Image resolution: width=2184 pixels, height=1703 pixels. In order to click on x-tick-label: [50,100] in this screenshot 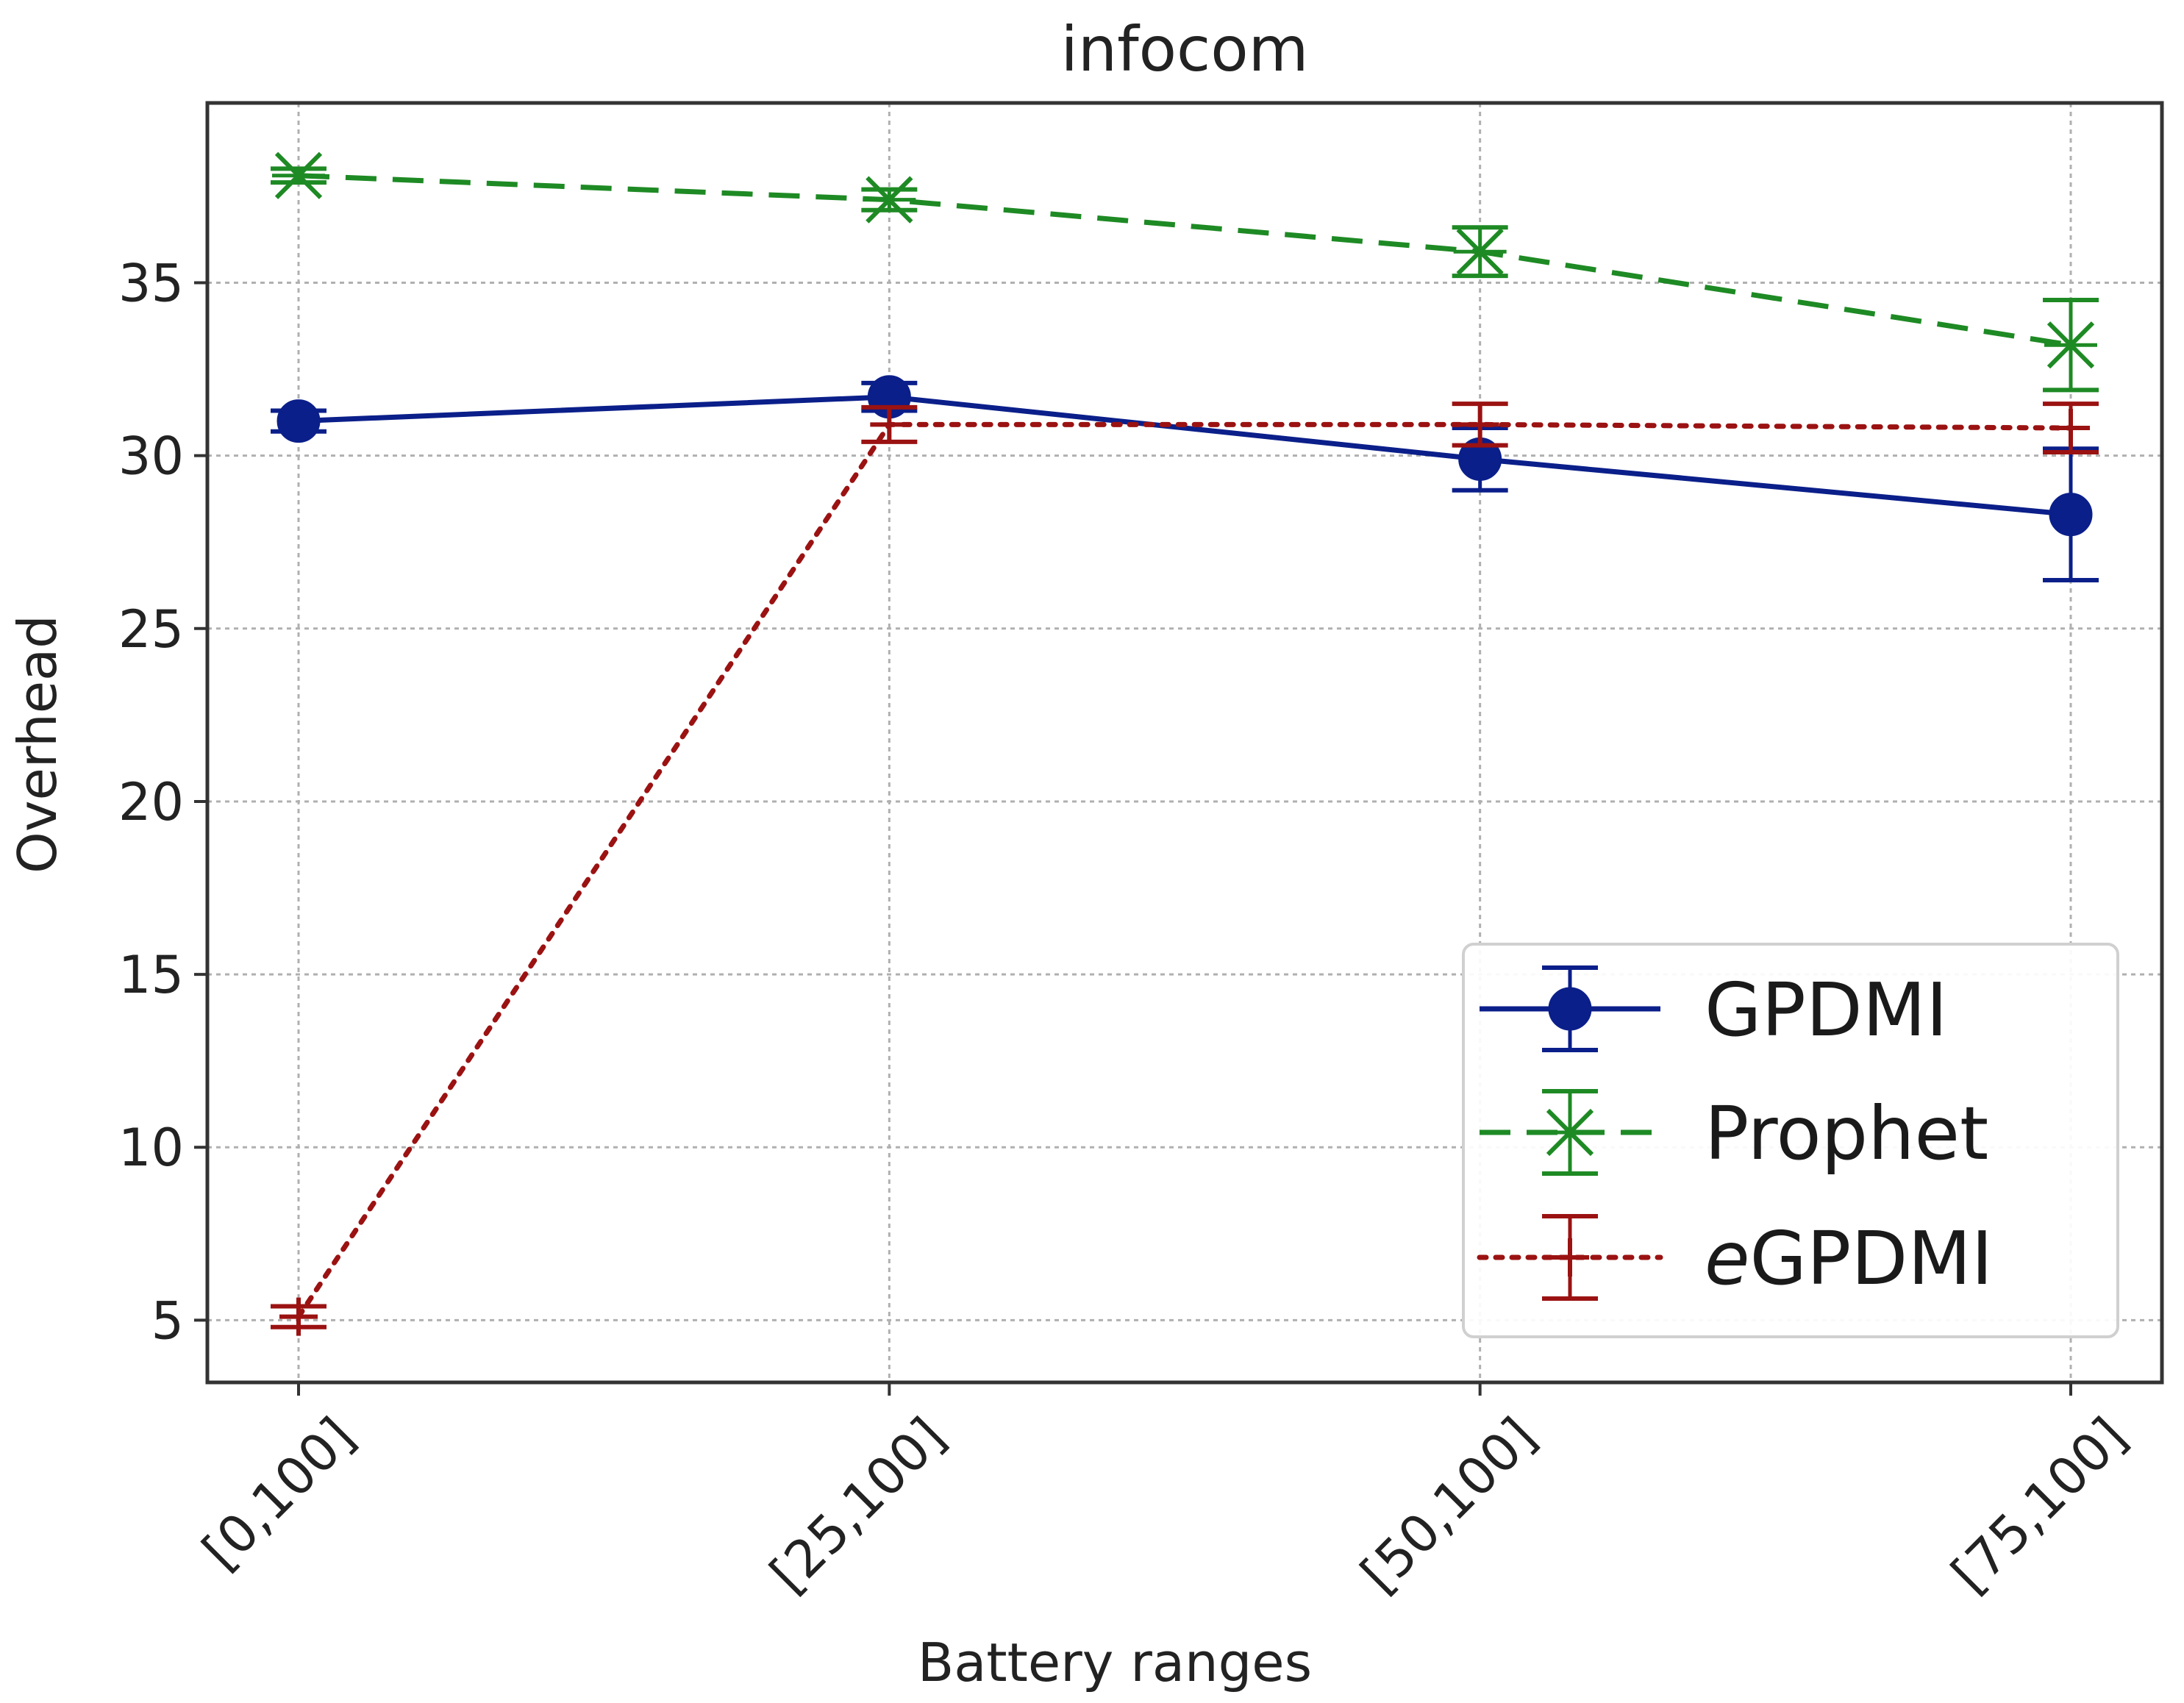, I will do `click(1448, 1505)`.